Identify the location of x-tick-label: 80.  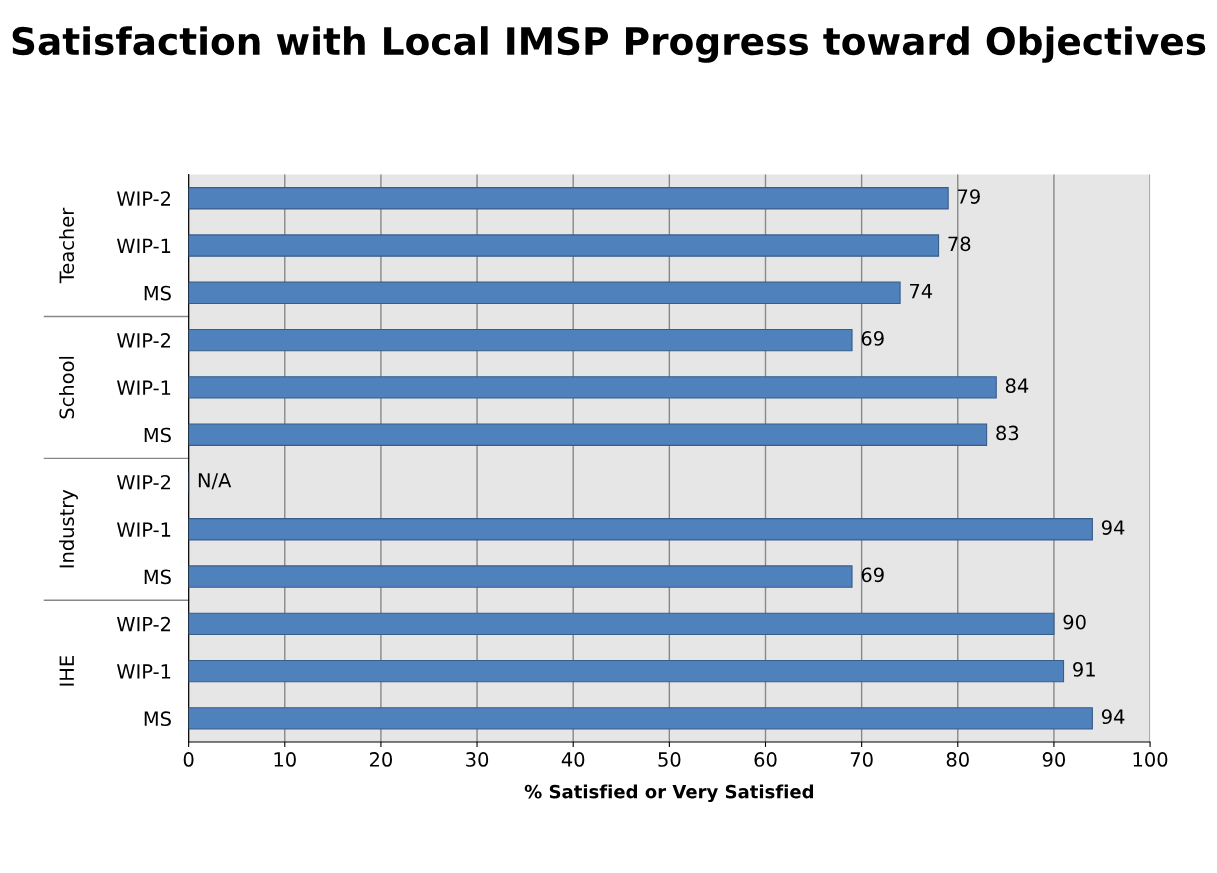
(957, 759).